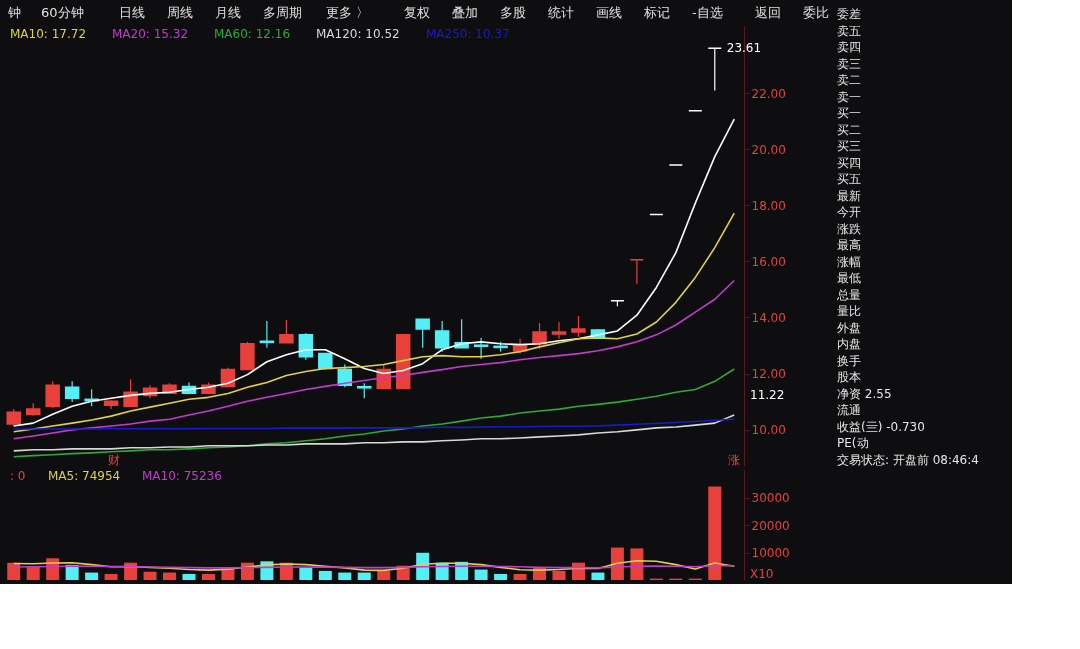  Describe the element at coordinates (252, 34) in the screenshot. I see `text: MA60: 12.16` at that location.